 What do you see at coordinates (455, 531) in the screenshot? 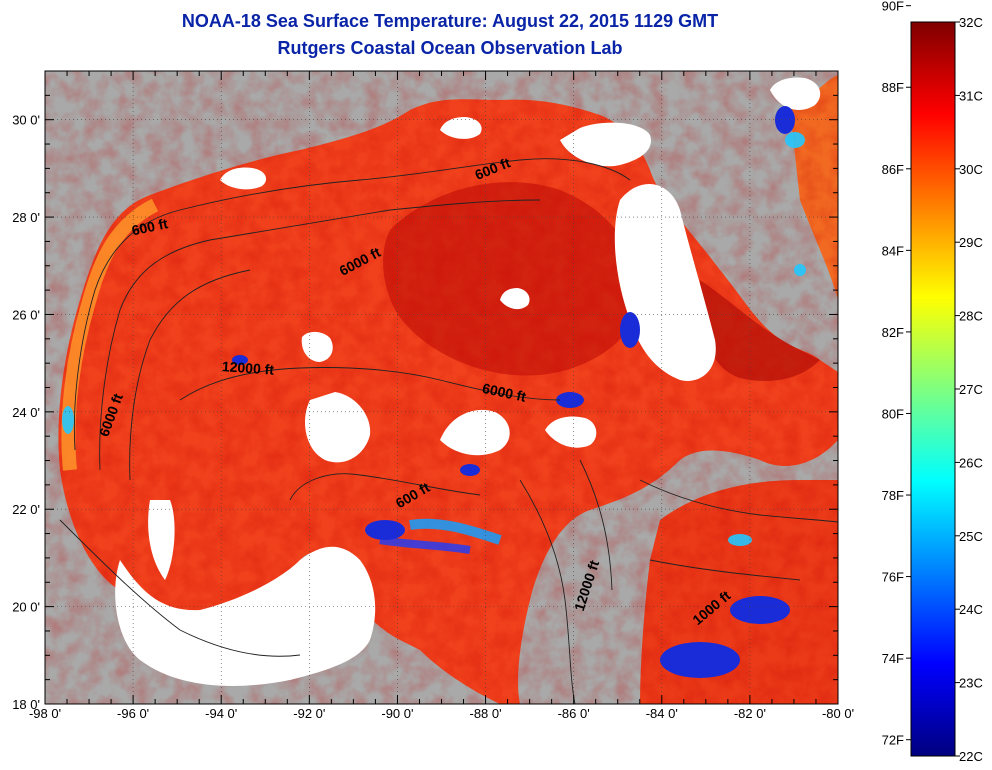
I see `yucatan-cool-band` at bounding box center [455, 531].